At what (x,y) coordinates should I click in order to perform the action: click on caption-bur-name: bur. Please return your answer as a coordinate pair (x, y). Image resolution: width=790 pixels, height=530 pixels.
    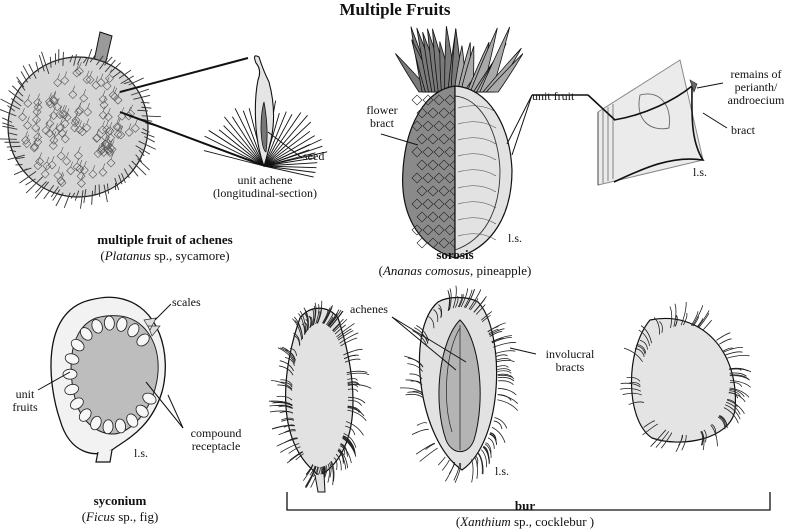
    Looking at the image, I should click on (525, 505).